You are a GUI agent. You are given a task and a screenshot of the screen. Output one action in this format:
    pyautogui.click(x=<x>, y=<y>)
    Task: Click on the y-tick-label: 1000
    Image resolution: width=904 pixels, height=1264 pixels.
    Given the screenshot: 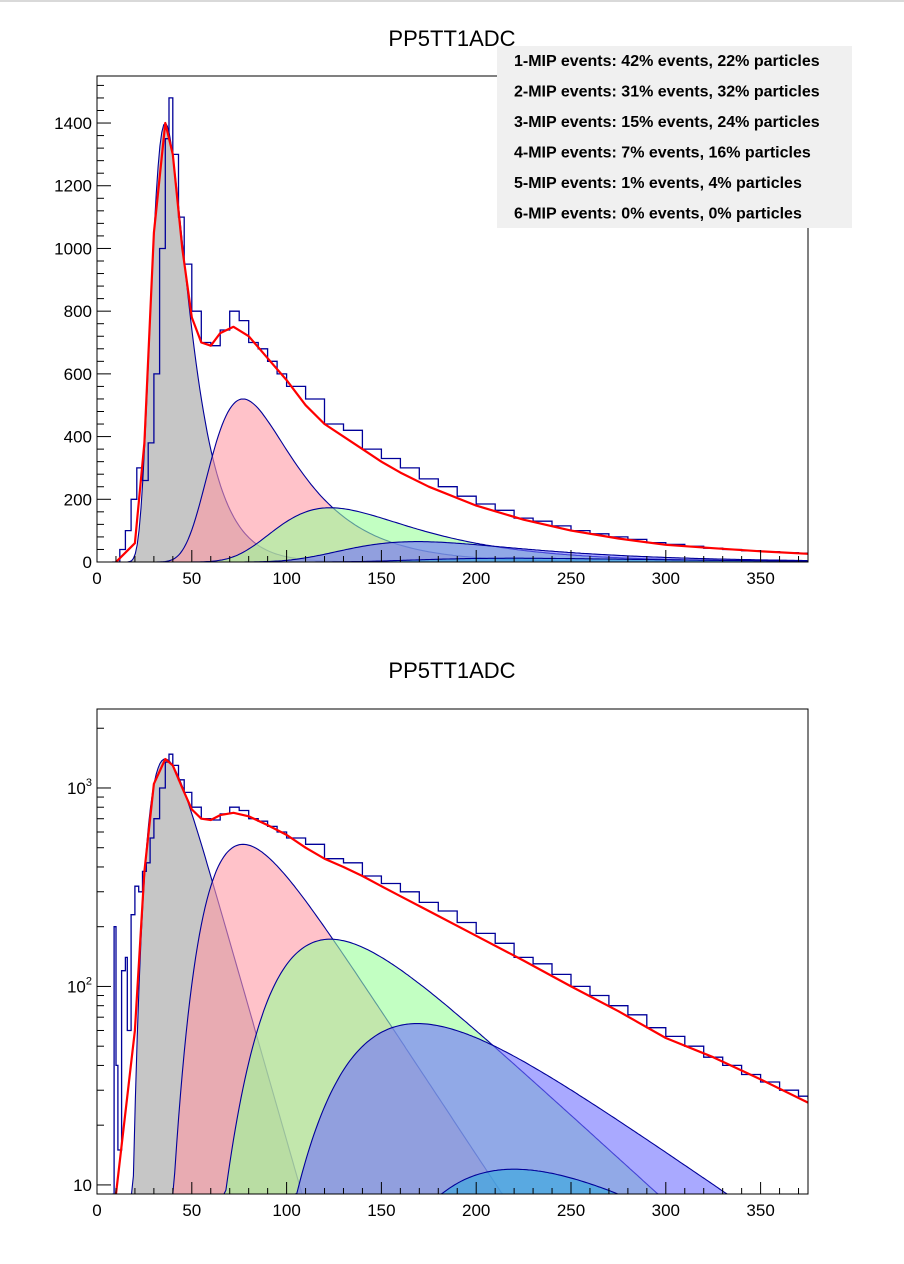 What is the action you would take?
    pyautogui.click(x=73, y=248)
    